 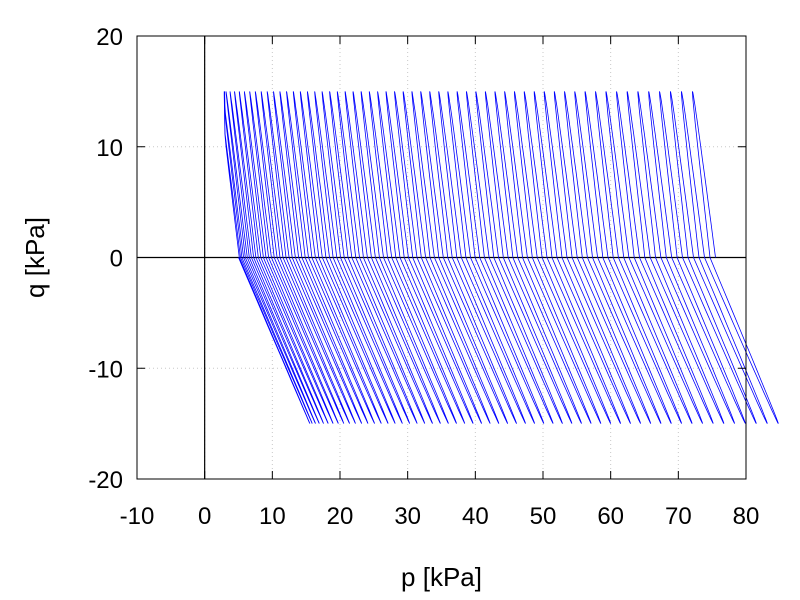 What do you see at coordinates (109, 148) in the screenshot?
I see `y-tick-label: 10` at bounding box center [109, 148].